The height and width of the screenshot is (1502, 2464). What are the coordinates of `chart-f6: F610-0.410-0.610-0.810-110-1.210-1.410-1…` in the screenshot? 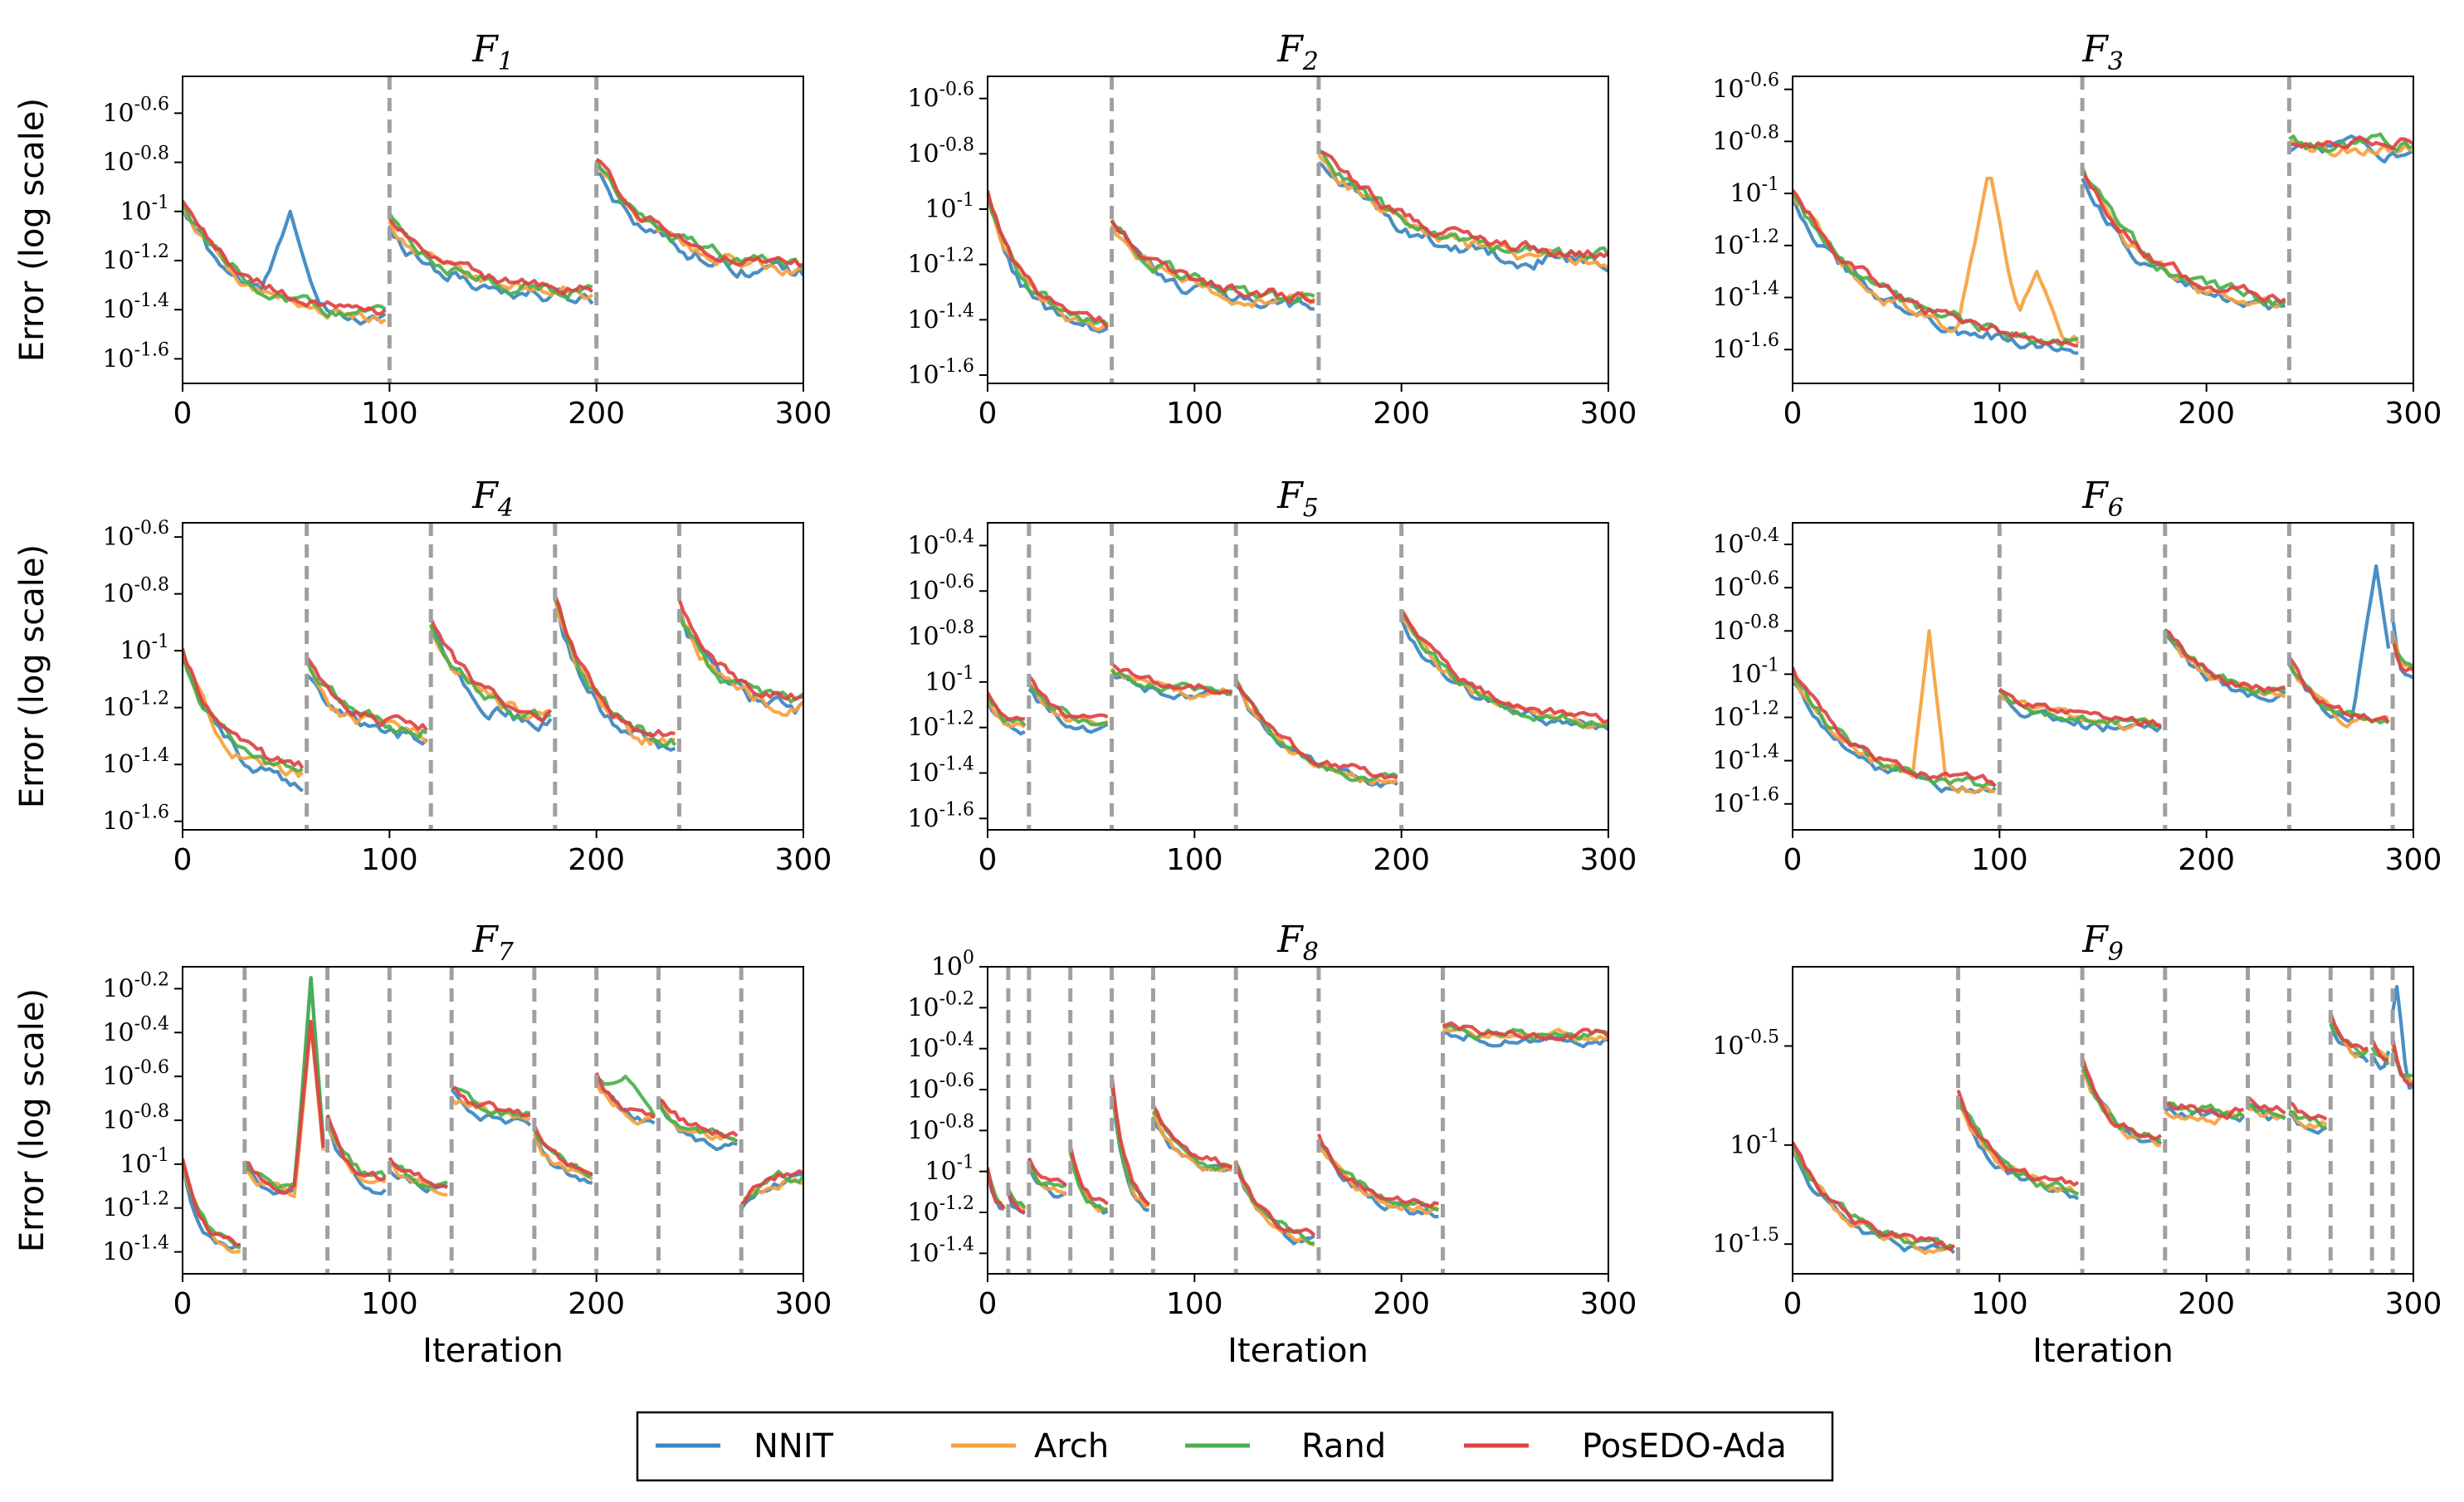 It's located at (2077, 676).